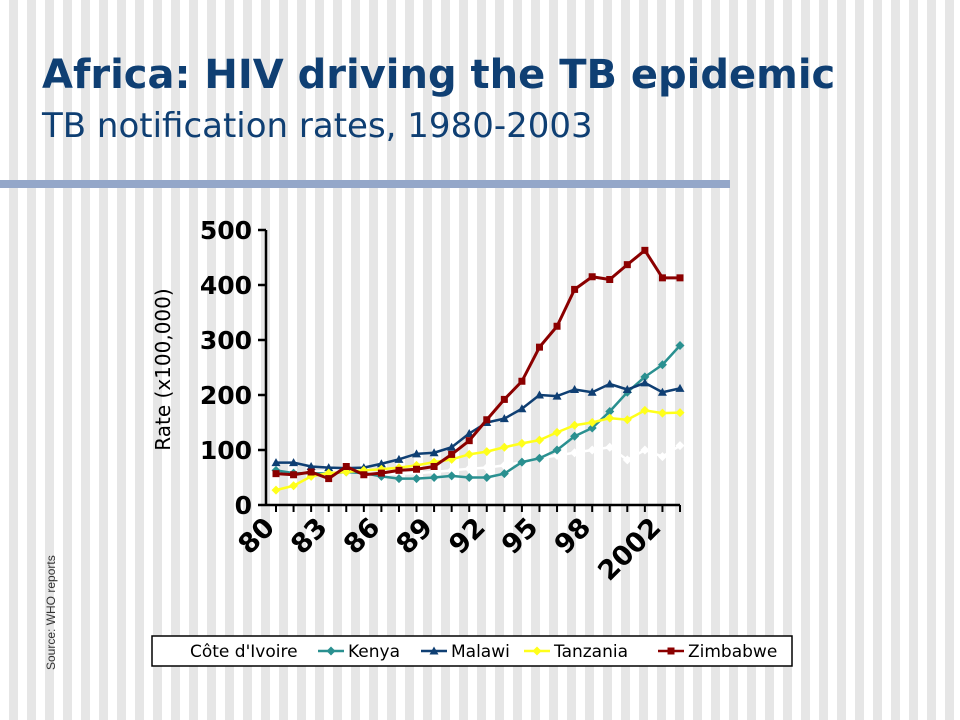  Describe the element at coordinates (243, 505) in the screenshot. I see `y-tick-label: 0` at that location.